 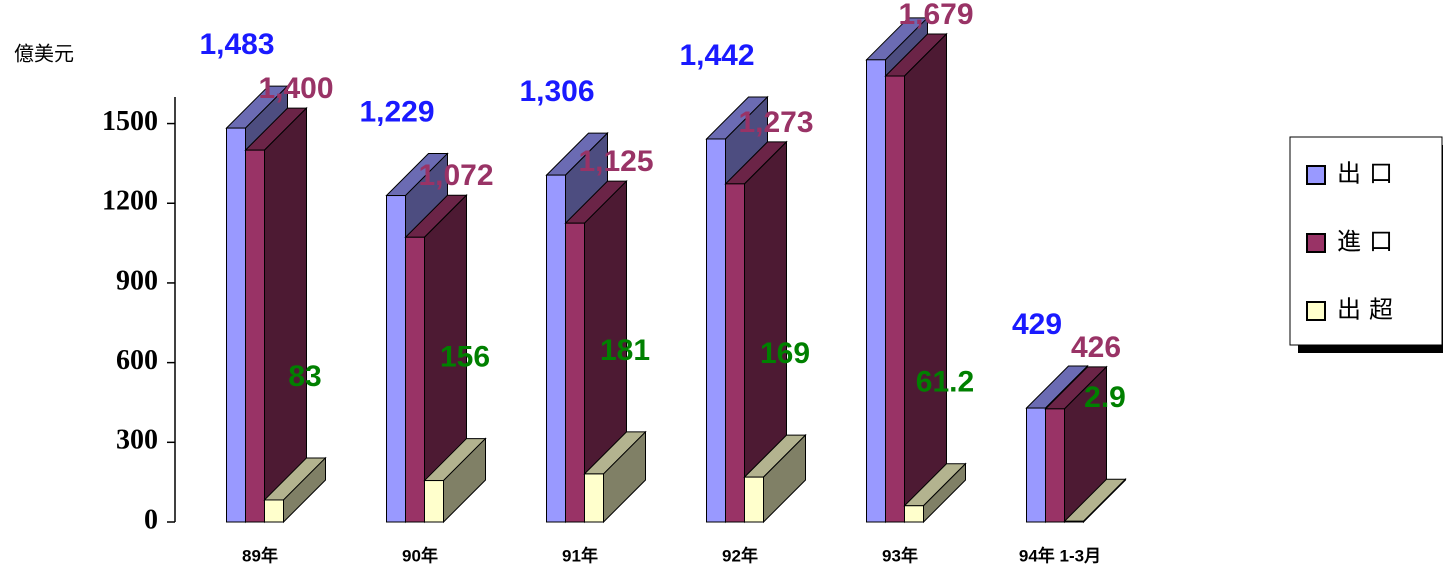 What do you see at coordinates (785, 353) in the screenshot?
I see `value-label: 169` at bounding box center [785, 353].